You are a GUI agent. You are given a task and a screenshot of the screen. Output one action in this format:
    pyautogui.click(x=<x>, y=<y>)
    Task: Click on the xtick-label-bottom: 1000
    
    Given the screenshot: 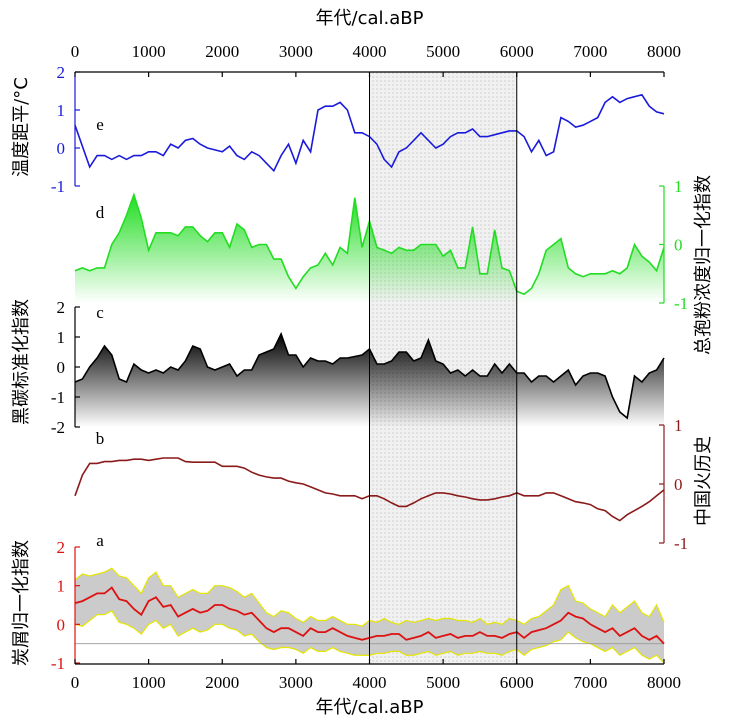 What is the action you would take?
    pyautogui.click(x=149, y=682)
    